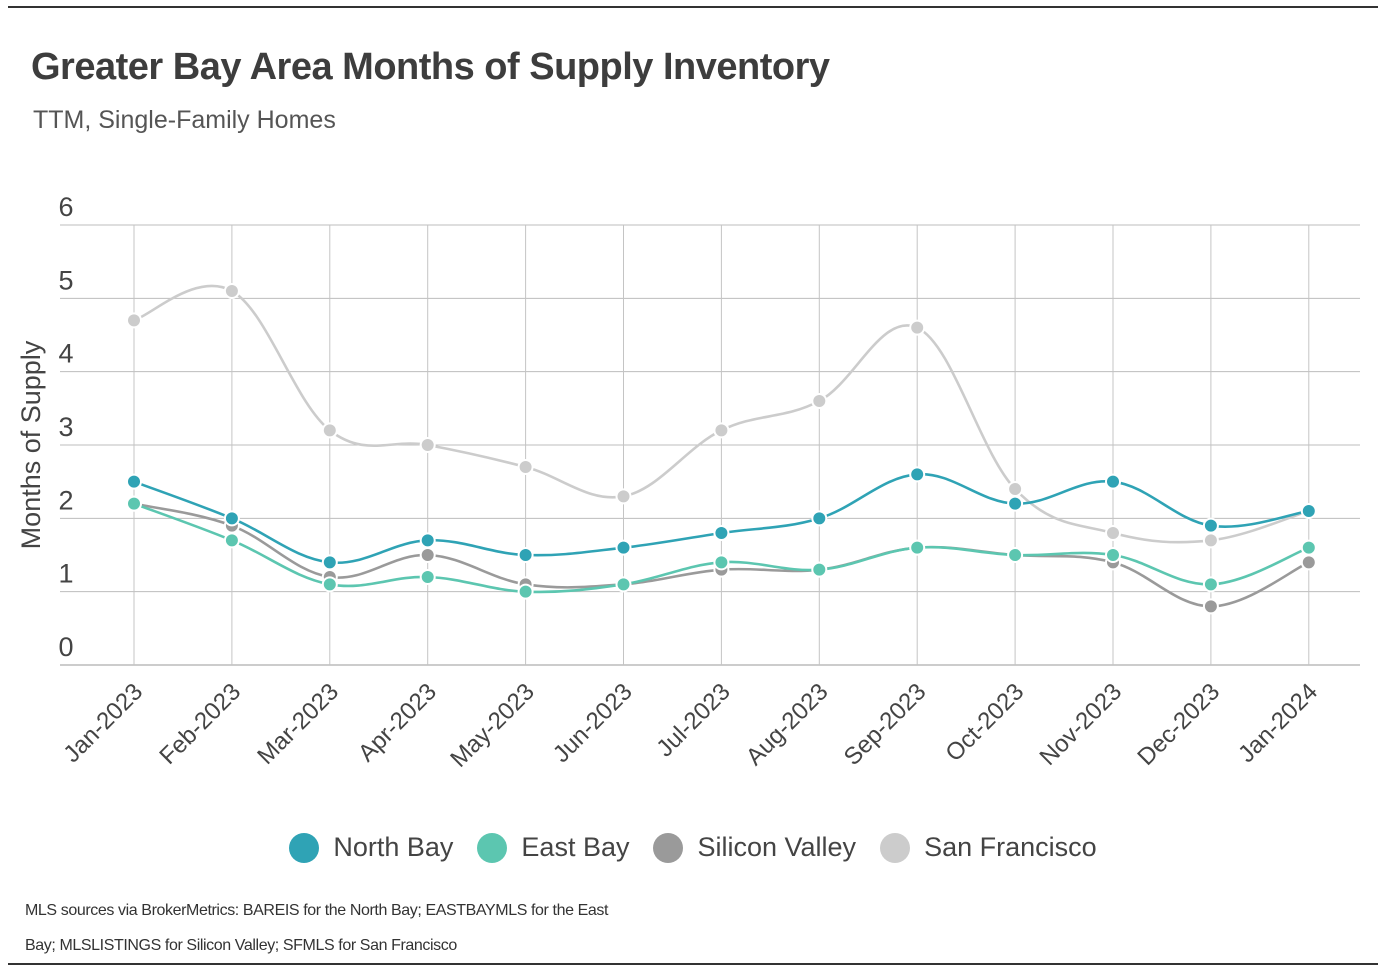 This screenshot has height=976, width=1386. I want to click on legend-label: North Bay, so click(393, 847).